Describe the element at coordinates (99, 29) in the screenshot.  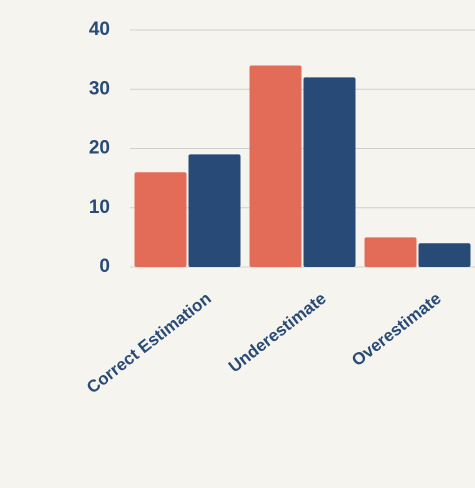
I see `y-tick-label: 40` at that location.